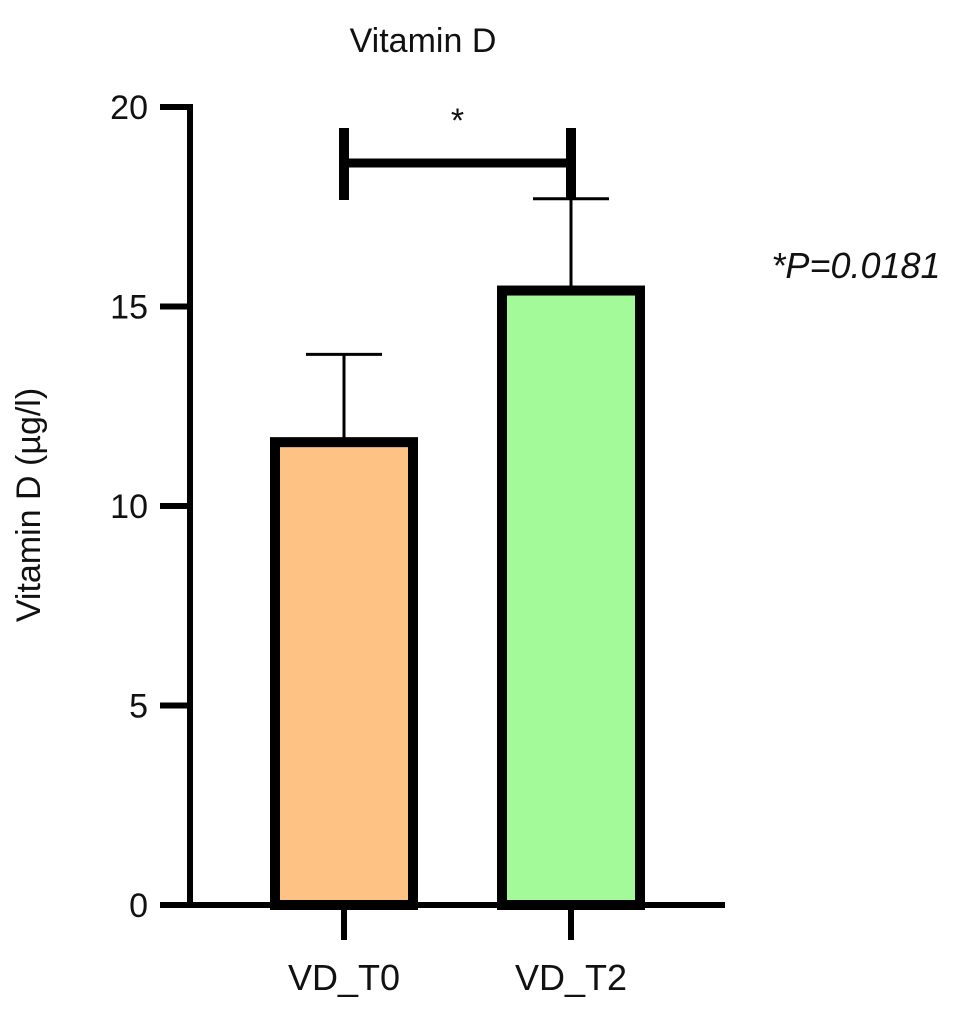 The image size is (969, 1012). I want to click on chart-title: Vitamin D, so click(423, 41).